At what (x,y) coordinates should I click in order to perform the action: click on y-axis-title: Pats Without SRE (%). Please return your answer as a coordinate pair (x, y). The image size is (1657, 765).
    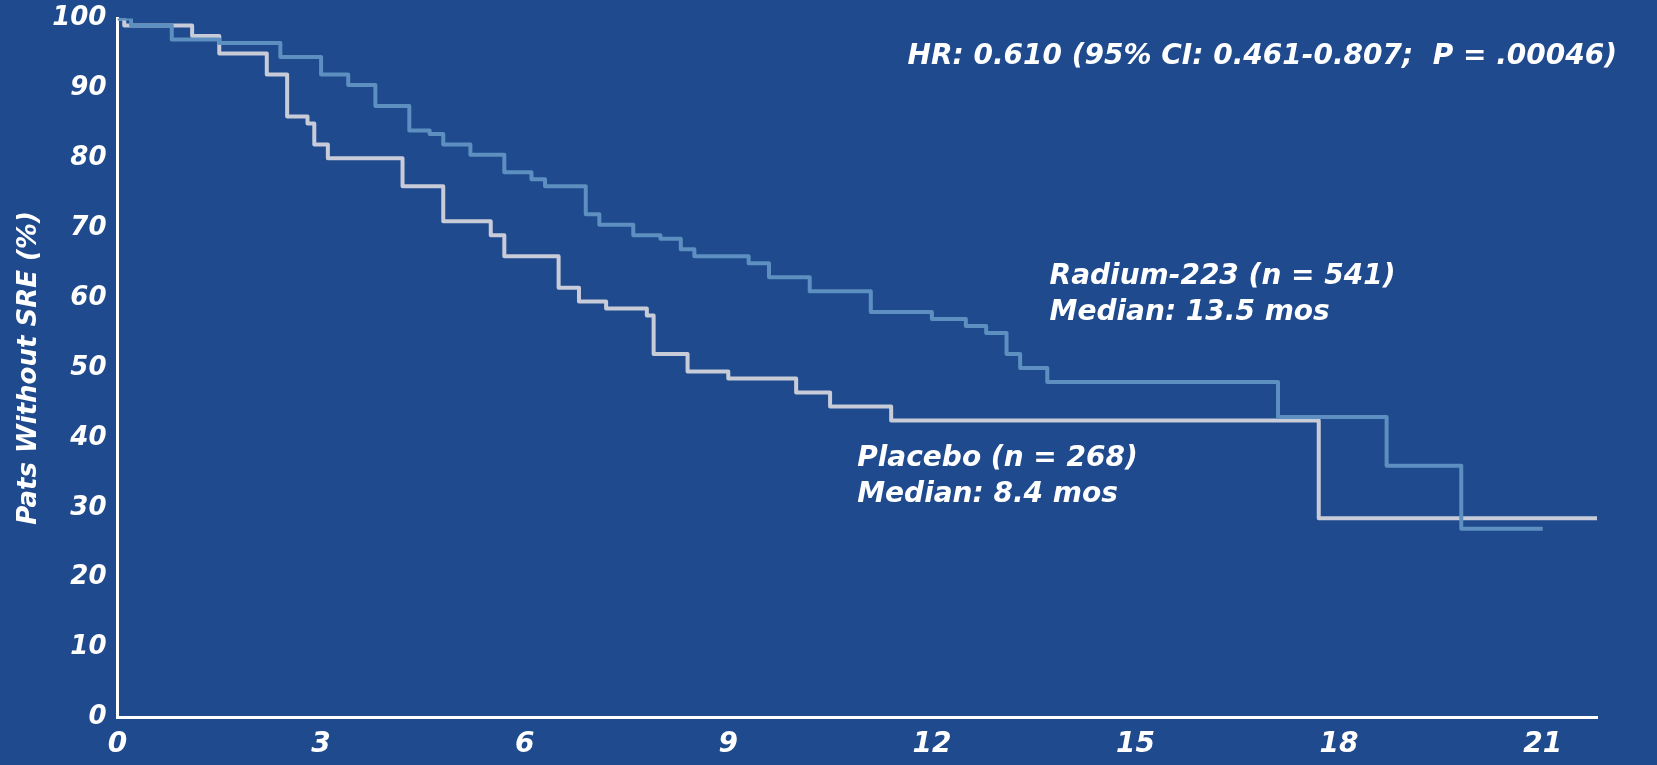
    Looking at the image, I should click on (27, 368).